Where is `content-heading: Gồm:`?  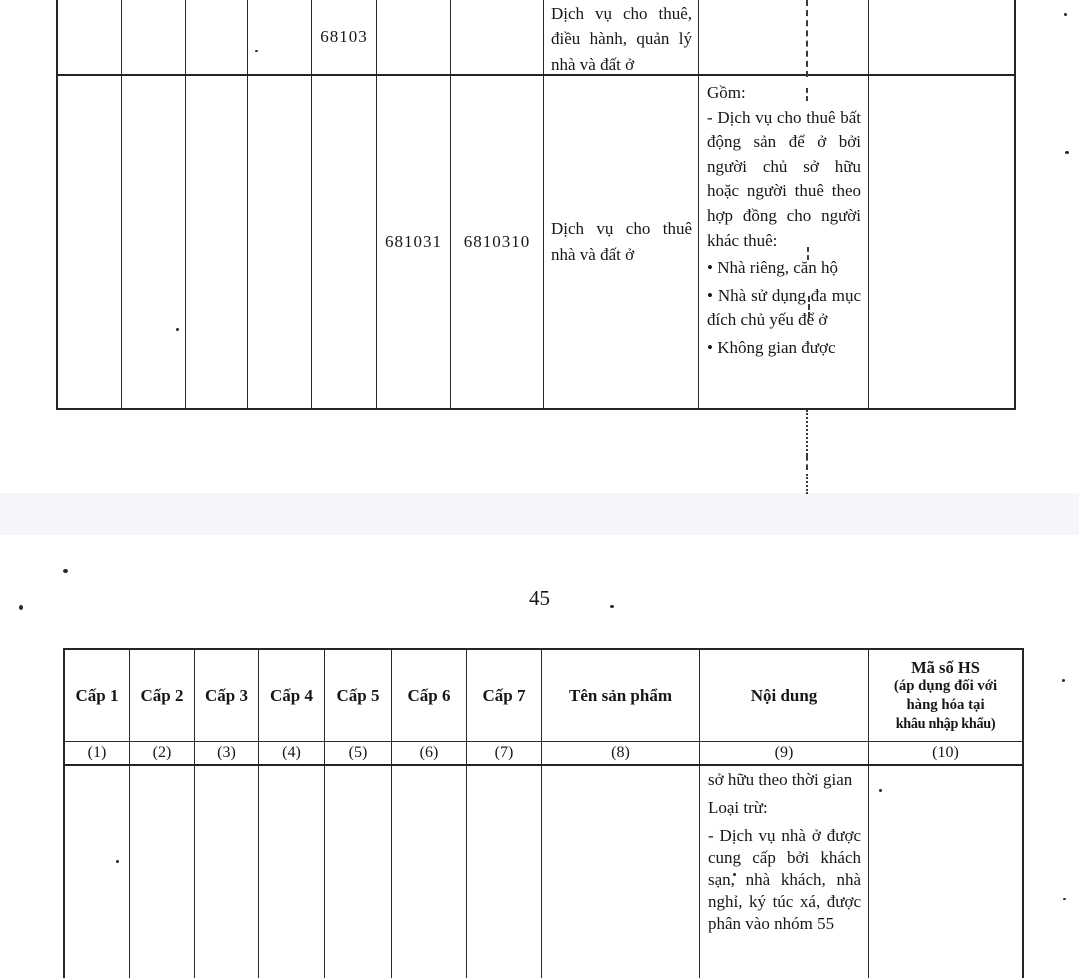
content-heading: Gồm: is located at coordinates (726, 92).